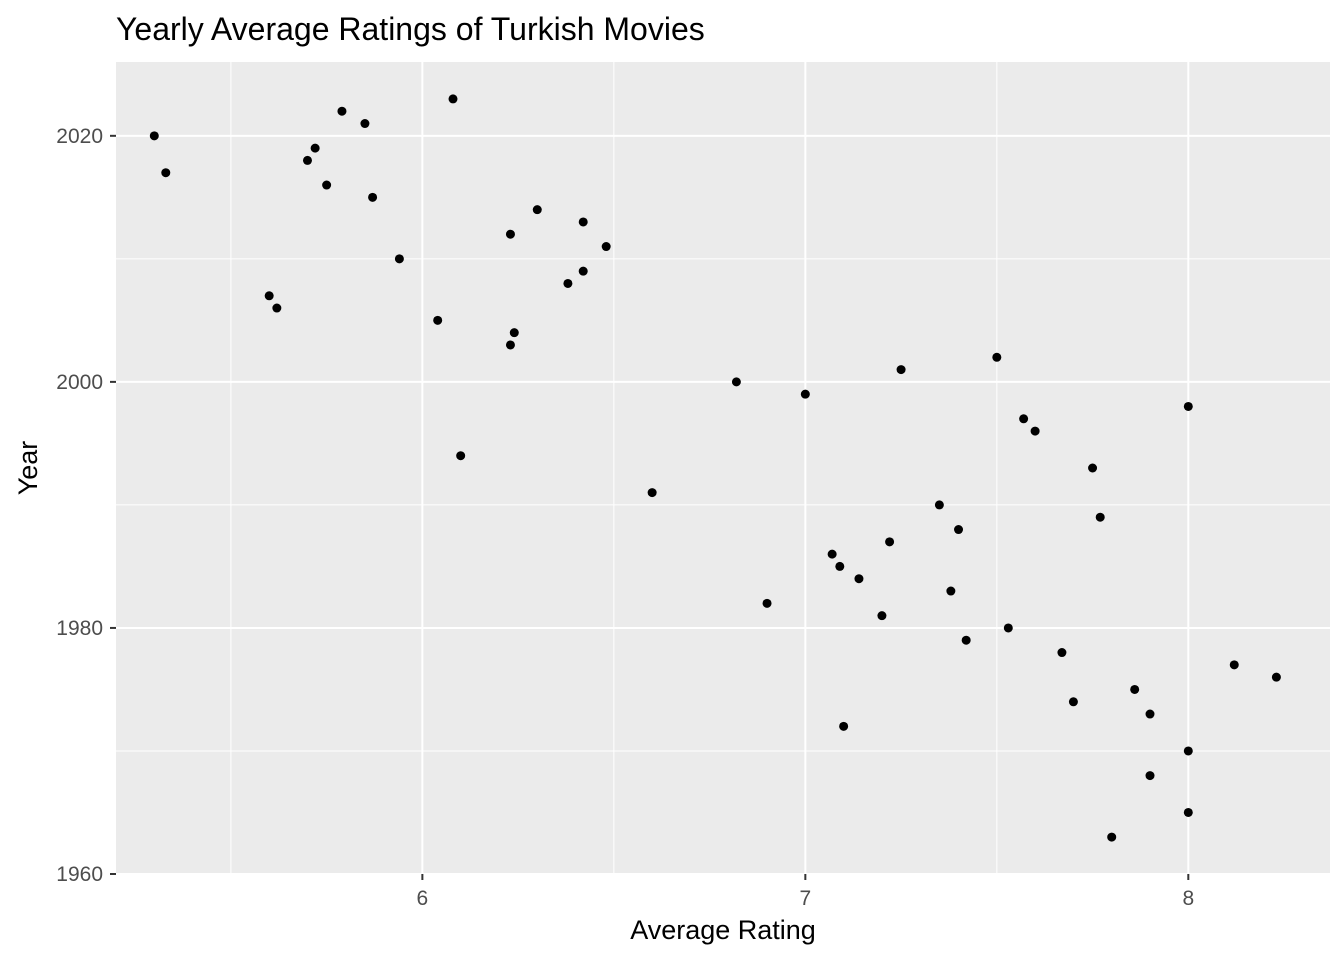  I want to click on x-tick-label: 6, so click(423, 898).